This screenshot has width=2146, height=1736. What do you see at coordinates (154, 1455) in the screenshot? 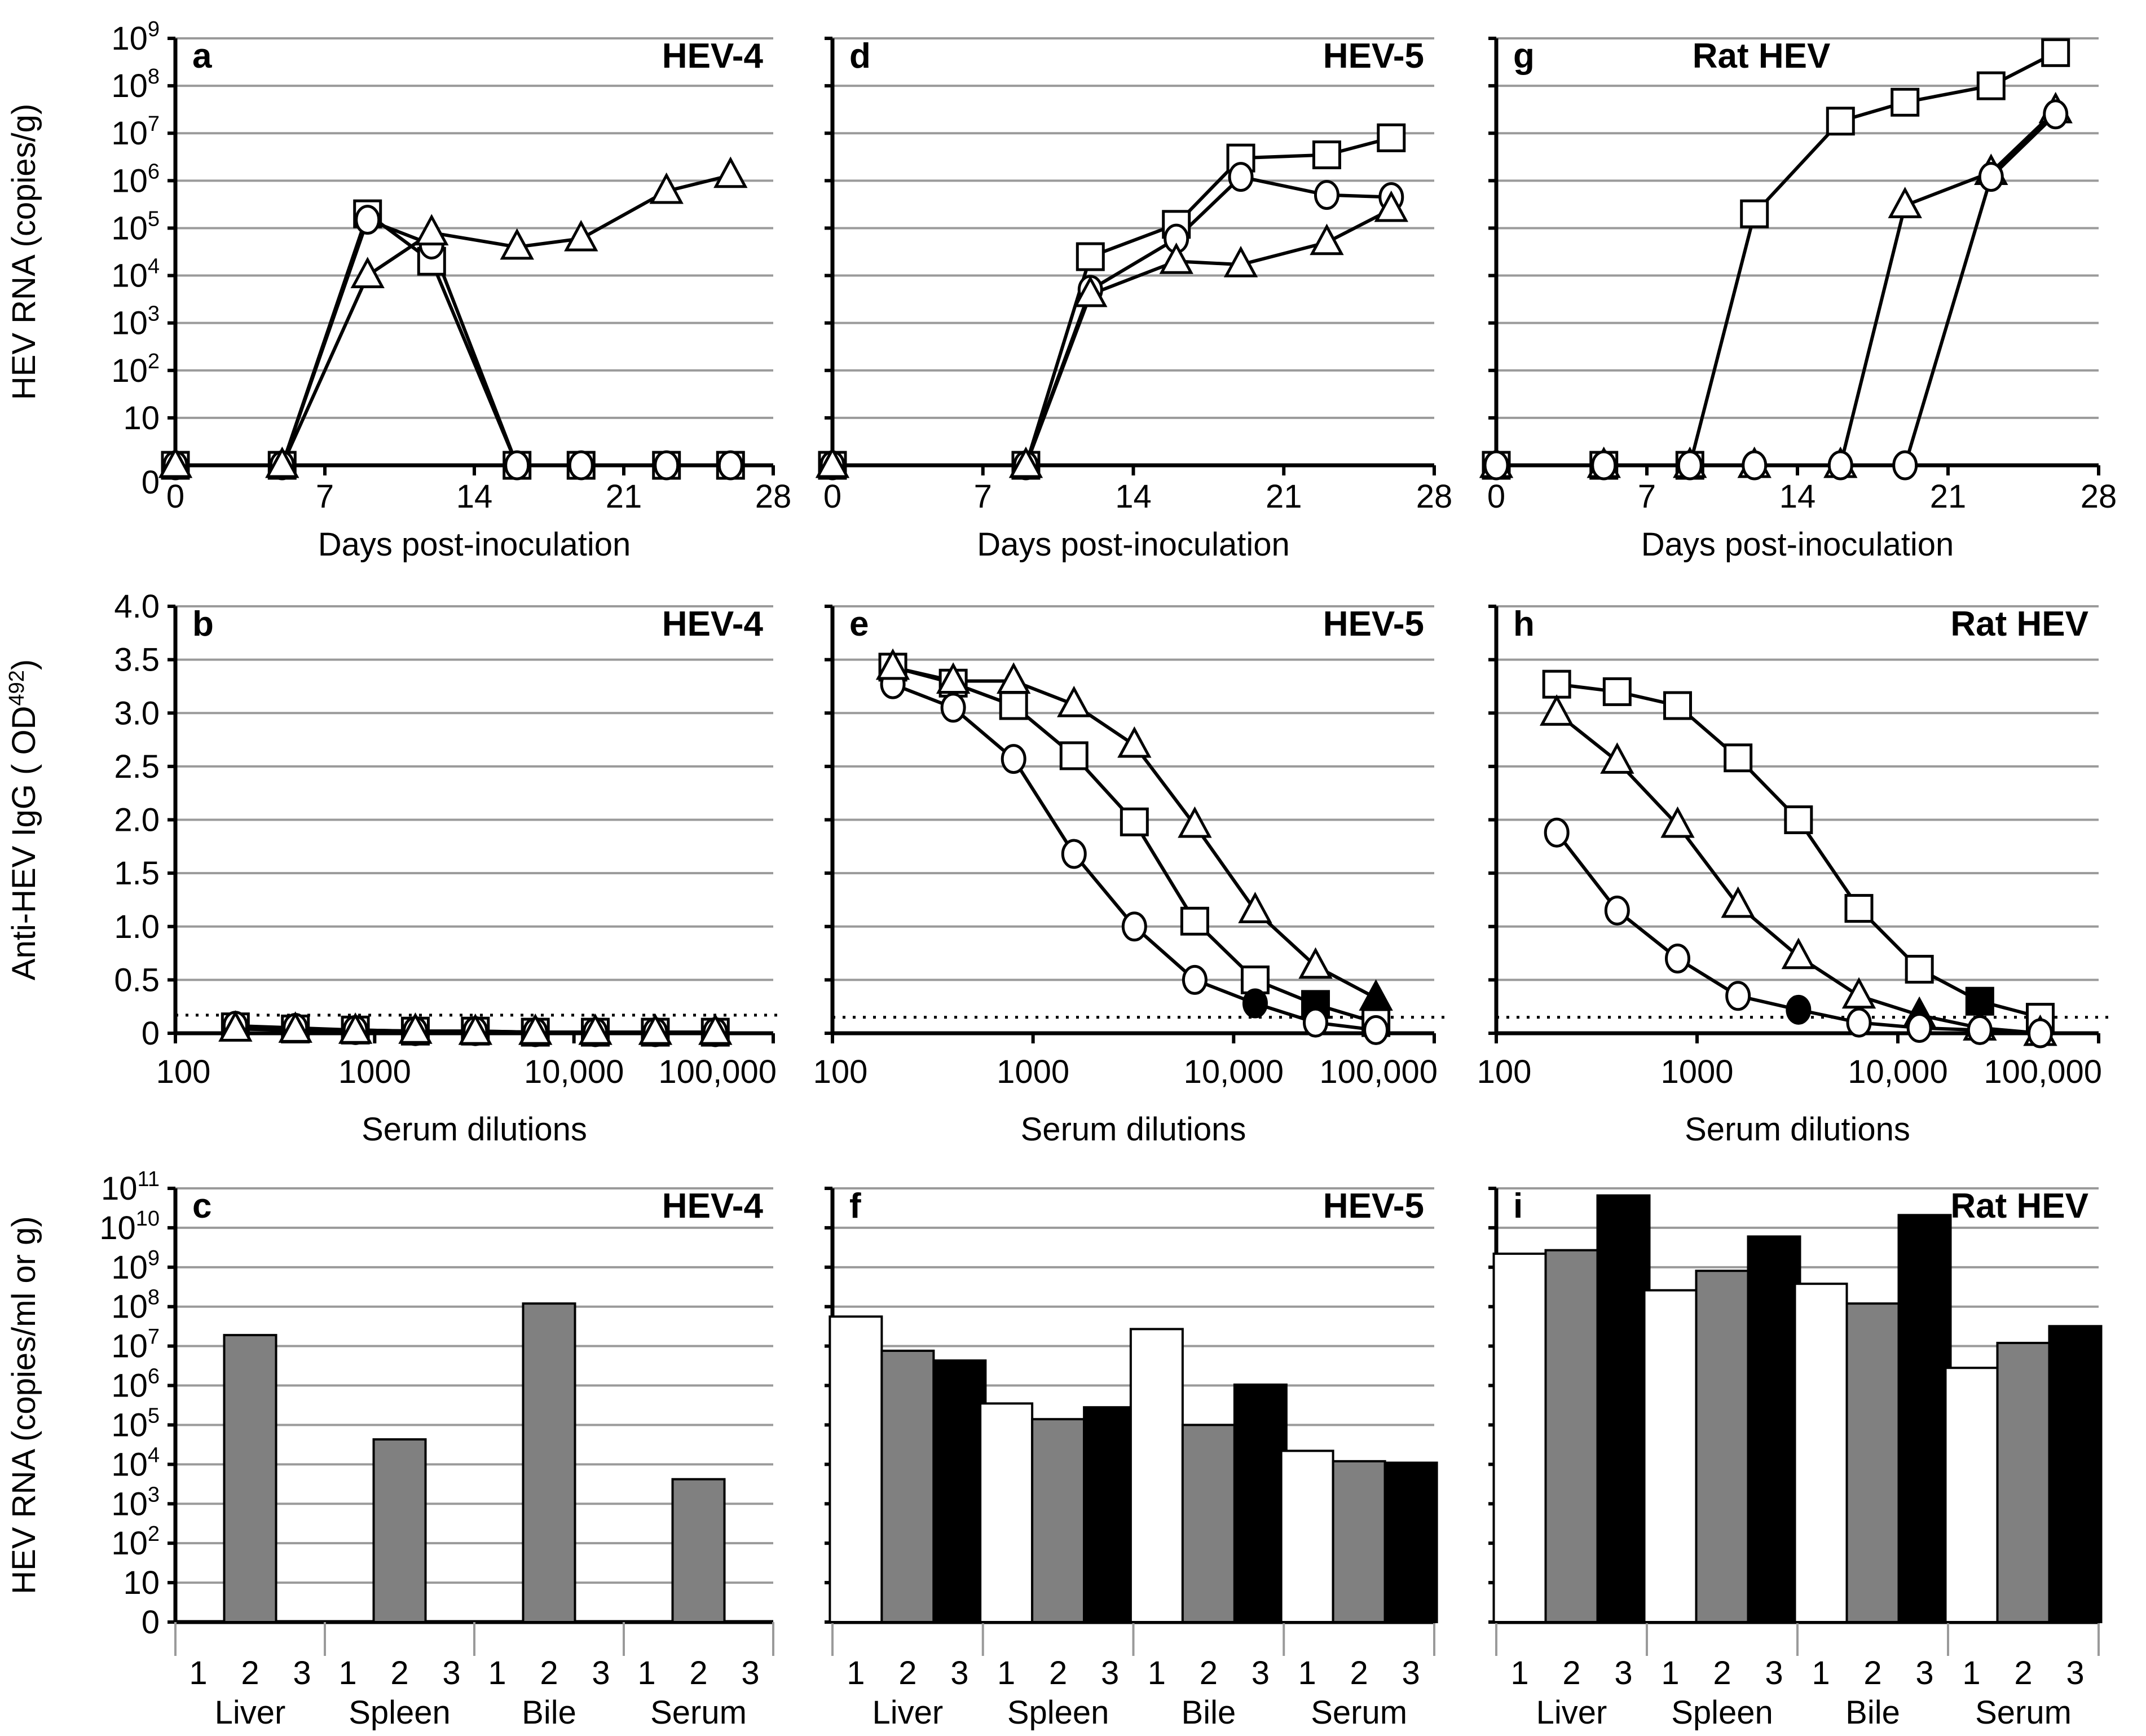
I see `tick-exponent: 4` at bounding box center [154, 1455].